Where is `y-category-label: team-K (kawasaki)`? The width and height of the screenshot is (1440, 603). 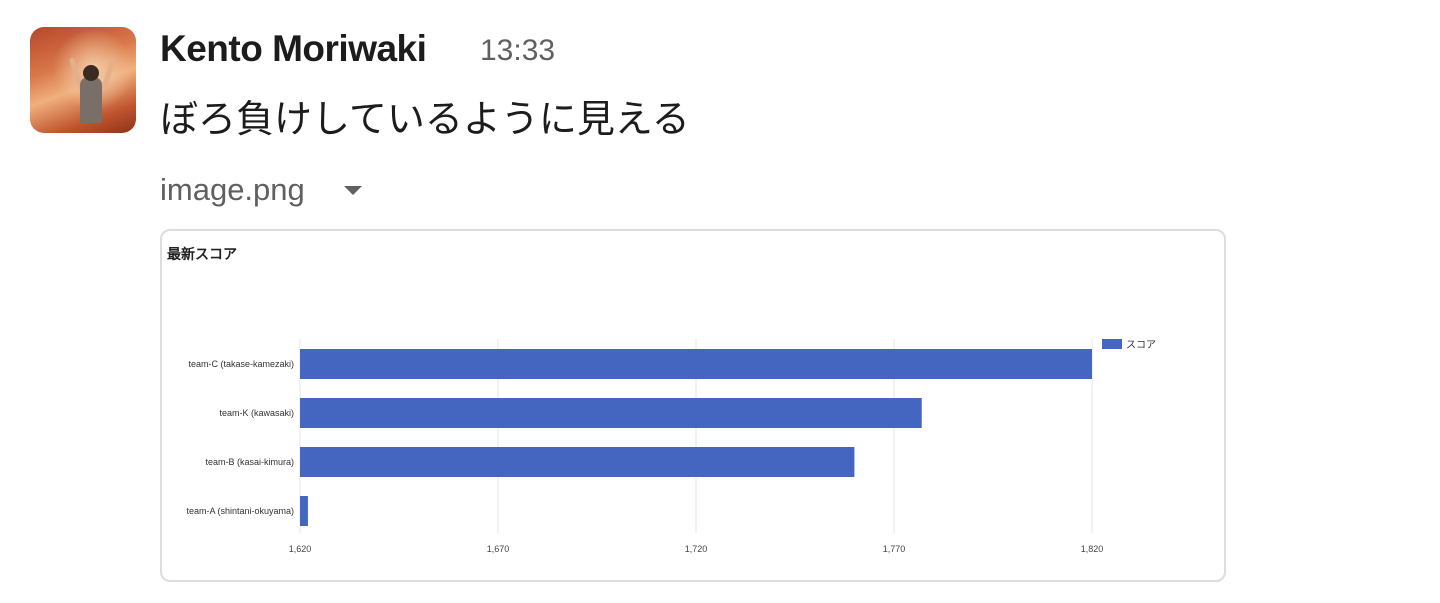
y-category-label: team-K (kawasaki) is located at coordinates (256, 413).